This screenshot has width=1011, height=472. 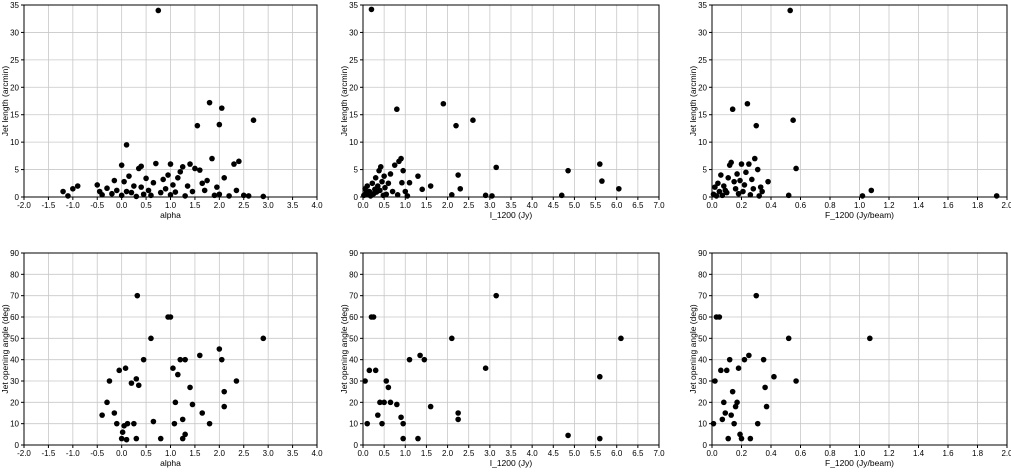 I want to click on y-tick-label: 30, so click(x=702, y=32).